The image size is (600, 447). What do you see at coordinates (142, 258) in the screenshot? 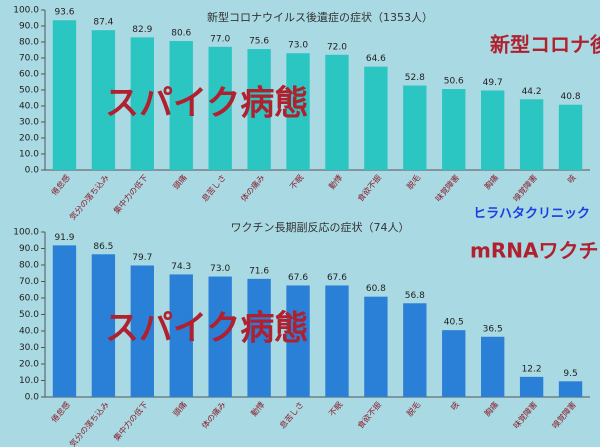
I see `value-label: 79.7` at bounding box center [142, 258].